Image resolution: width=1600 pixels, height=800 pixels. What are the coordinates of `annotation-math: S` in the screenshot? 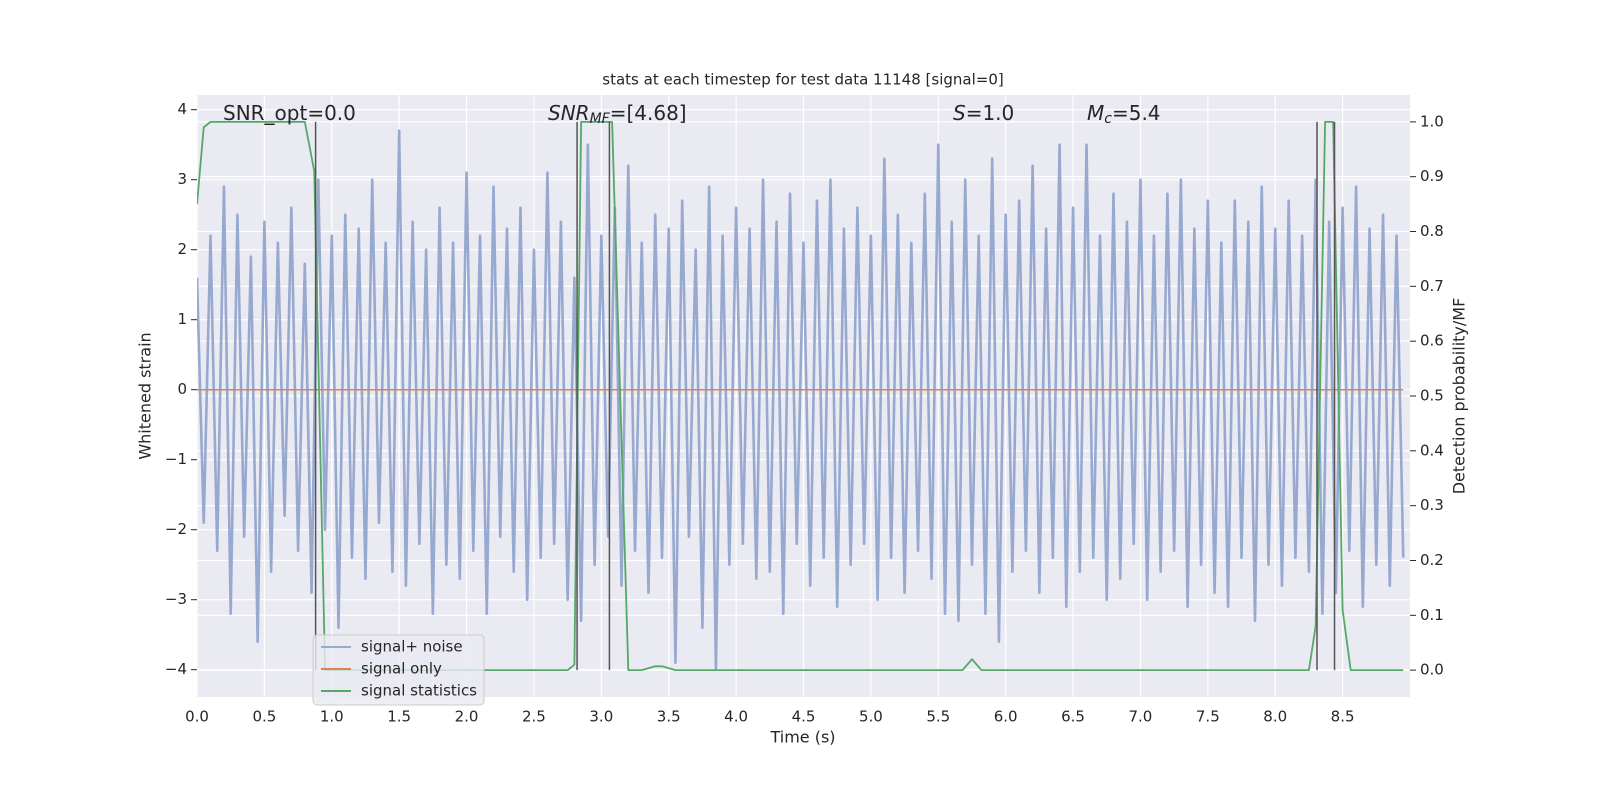 It's located at (959, 113).